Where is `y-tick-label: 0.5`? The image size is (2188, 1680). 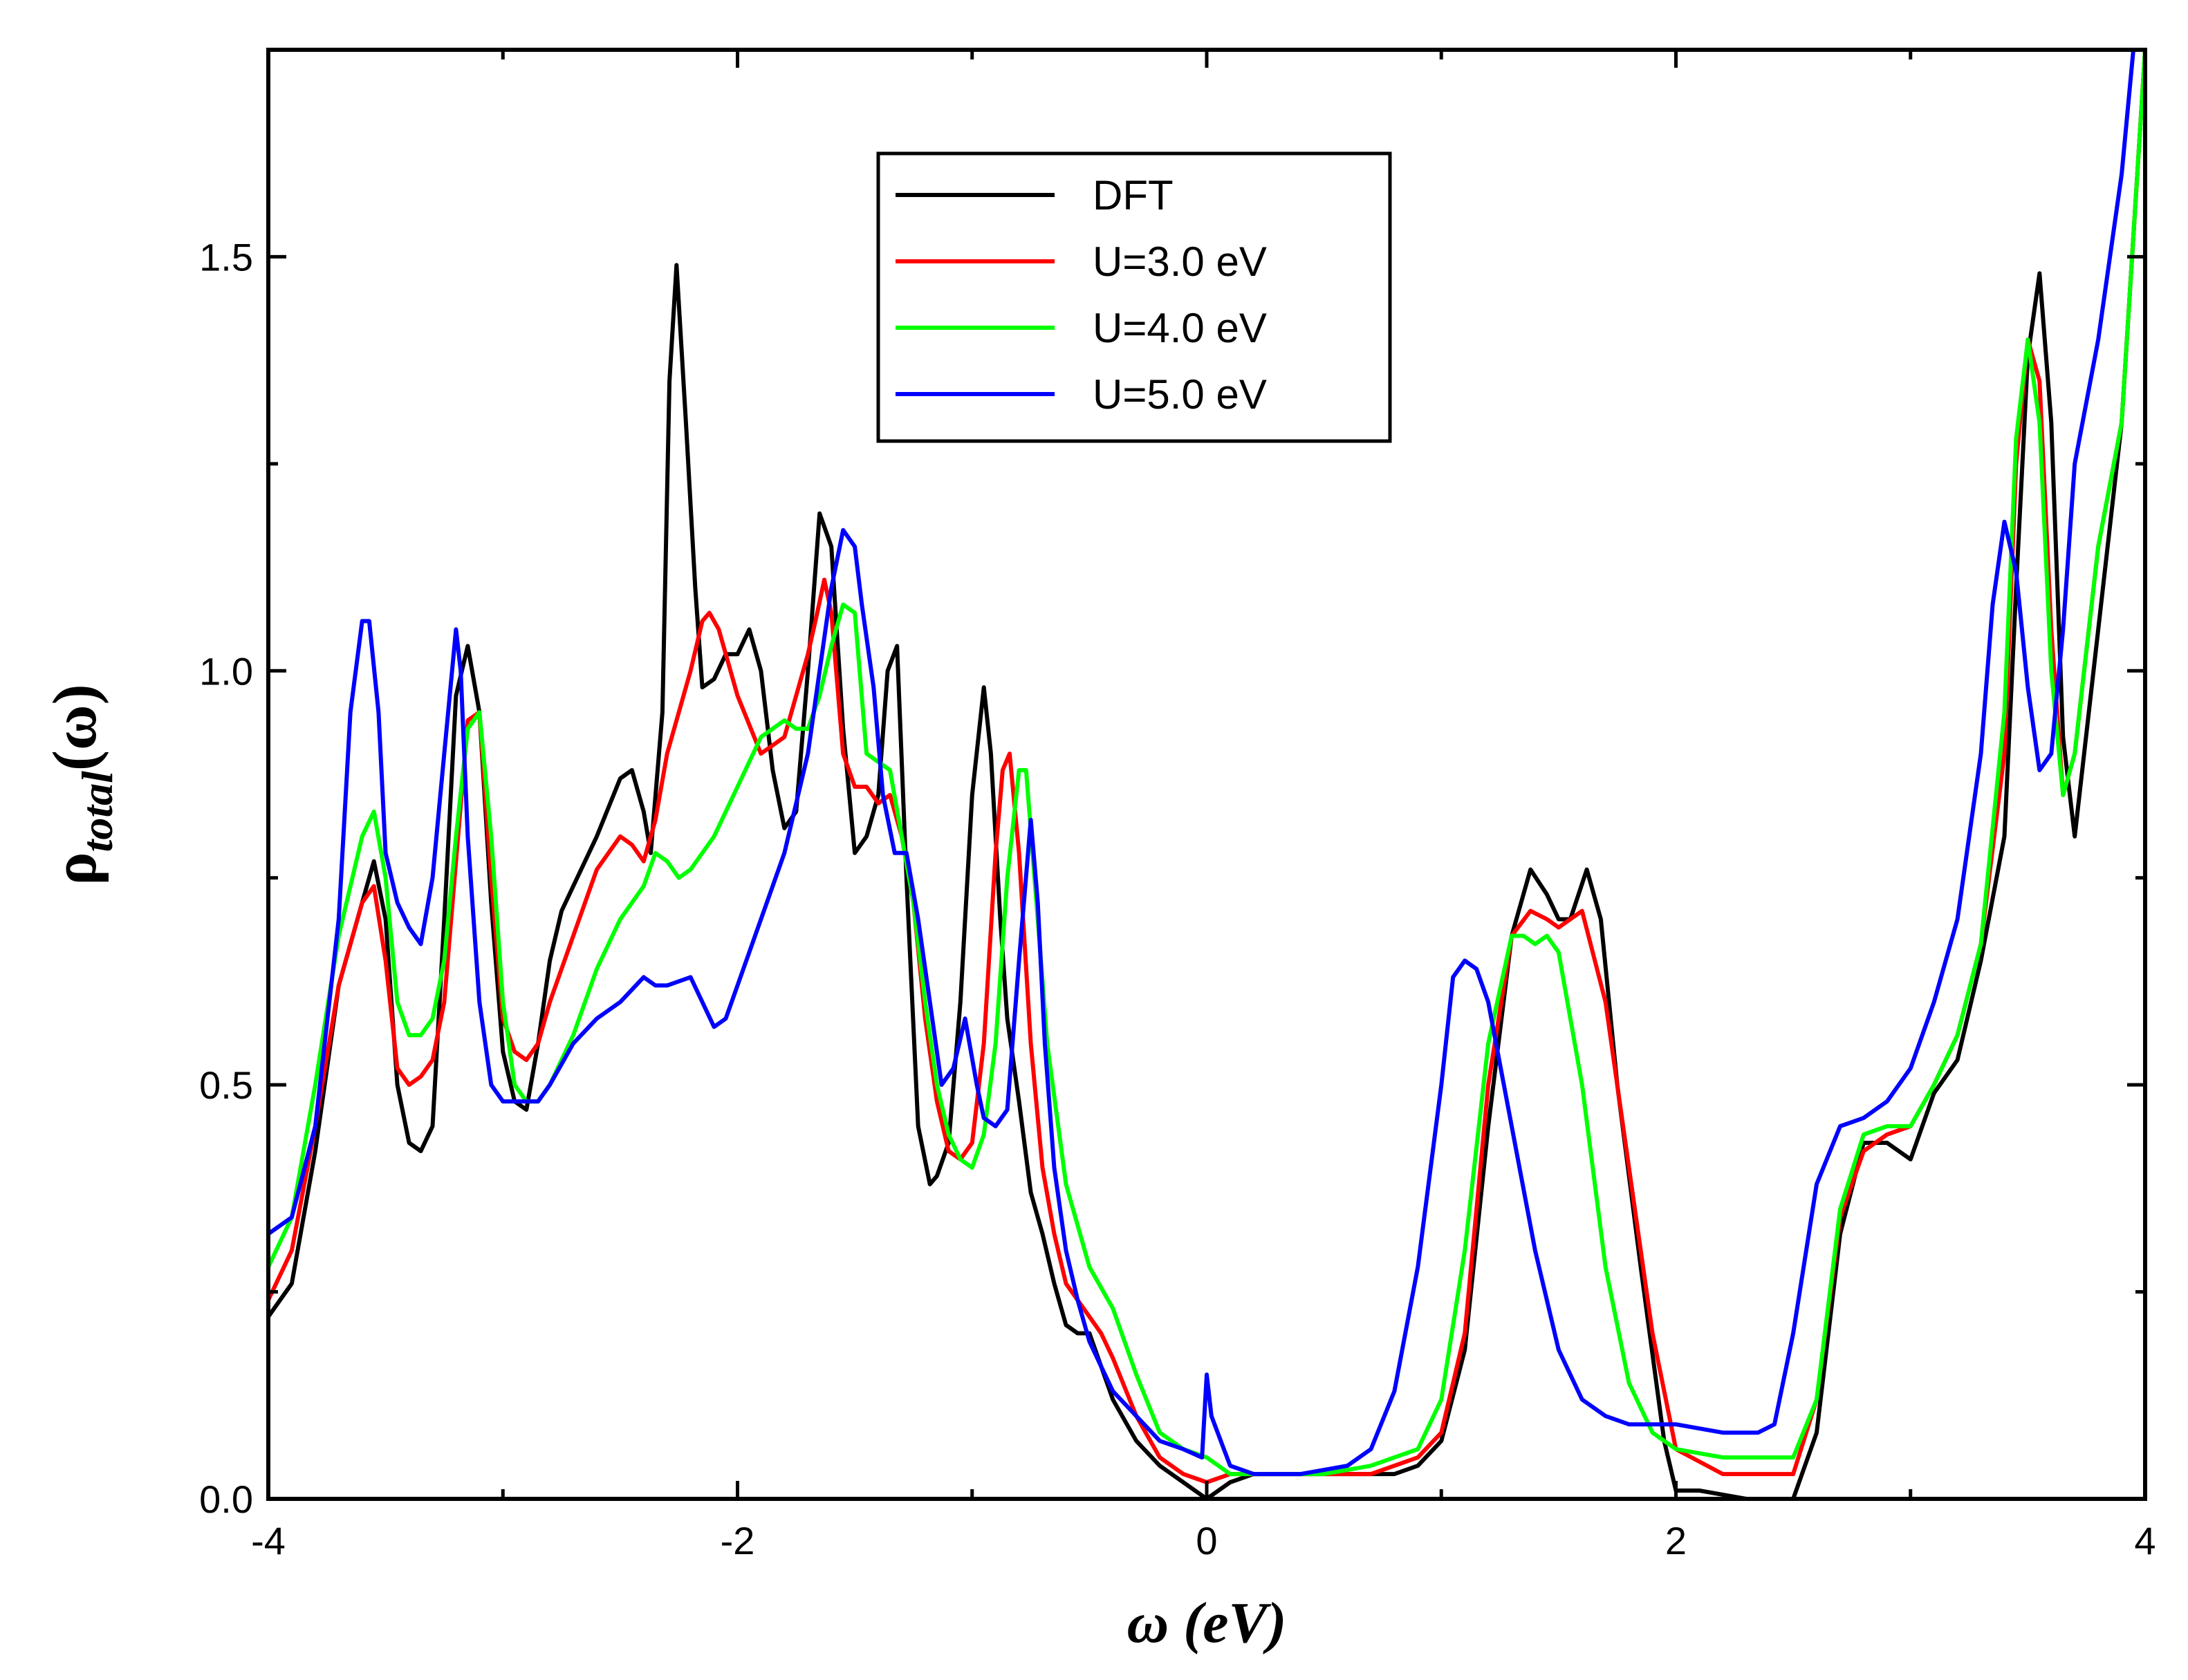 y-tick-label: 0.5 is located at coordinates (226, 1085).